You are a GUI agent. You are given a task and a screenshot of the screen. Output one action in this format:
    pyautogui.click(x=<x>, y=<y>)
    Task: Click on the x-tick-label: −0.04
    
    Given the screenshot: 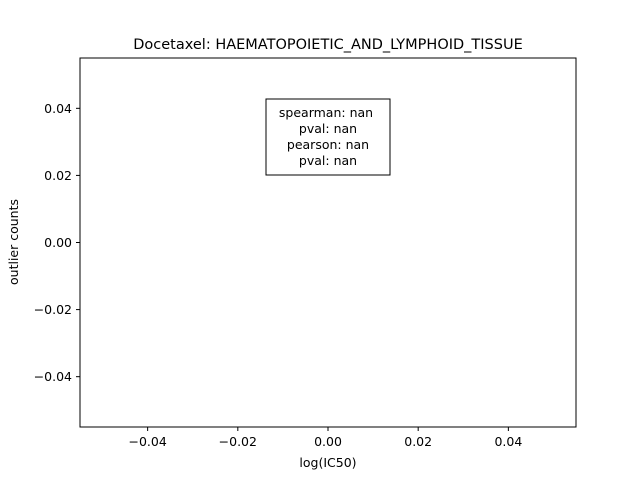 What is the action you would take?
    pyautogui.click(x=147, y=441)
    